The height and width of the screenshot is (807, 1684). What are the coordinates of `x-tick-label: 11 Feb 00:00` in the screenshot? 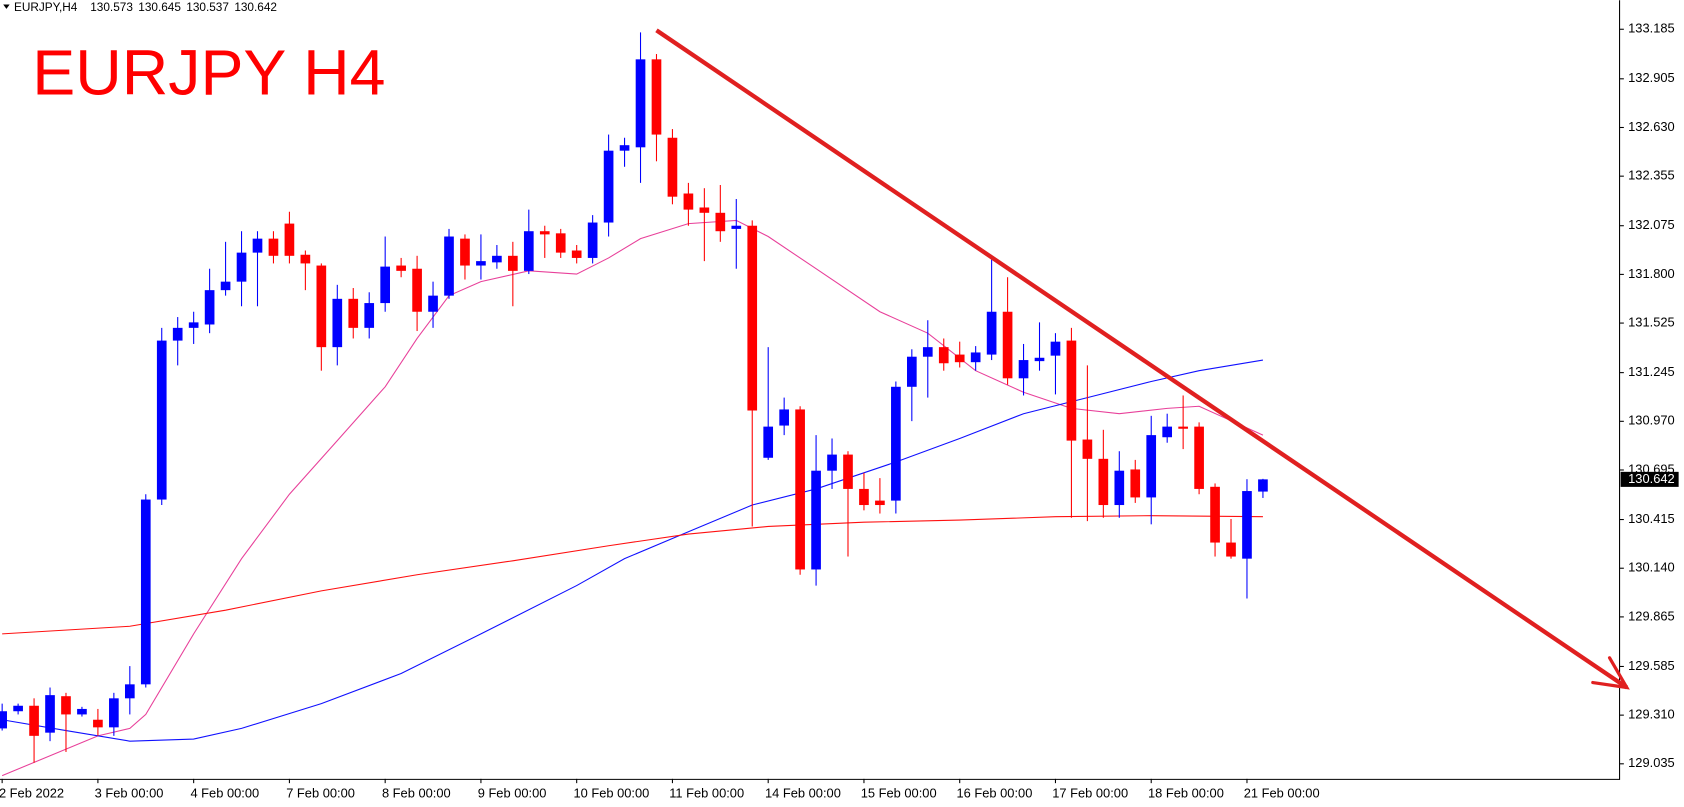 It's located at (706, 792).